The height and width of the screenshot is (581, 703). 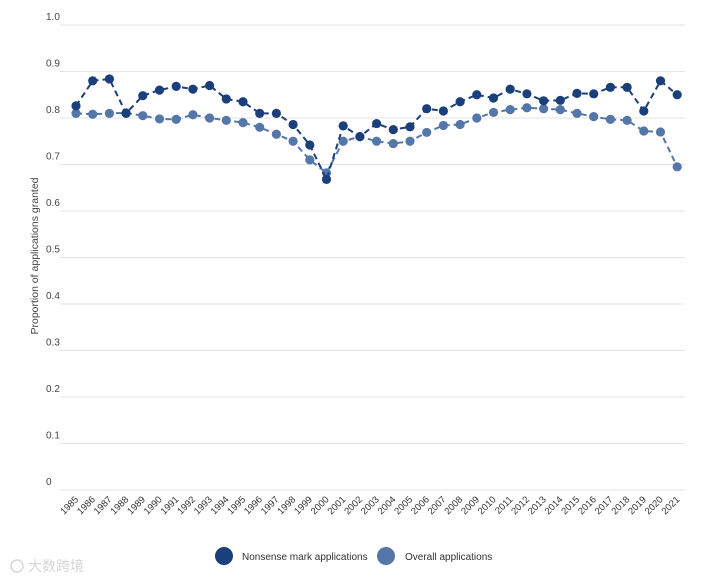 I want to click on y-tick-label: 1.0, so click(x=53, y=17).